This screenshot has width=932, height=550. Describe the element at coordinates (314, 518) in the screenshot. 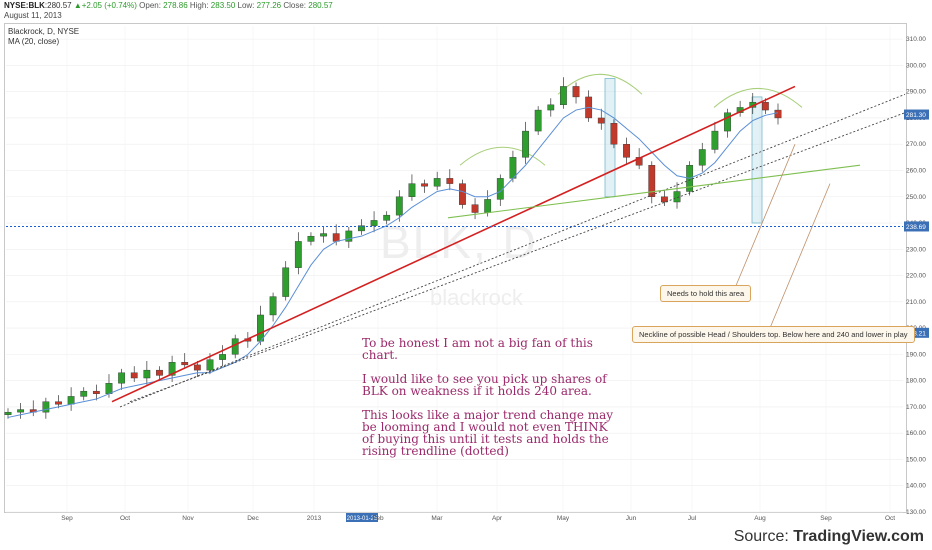

I see `x-tick-label: 2013` at that location.